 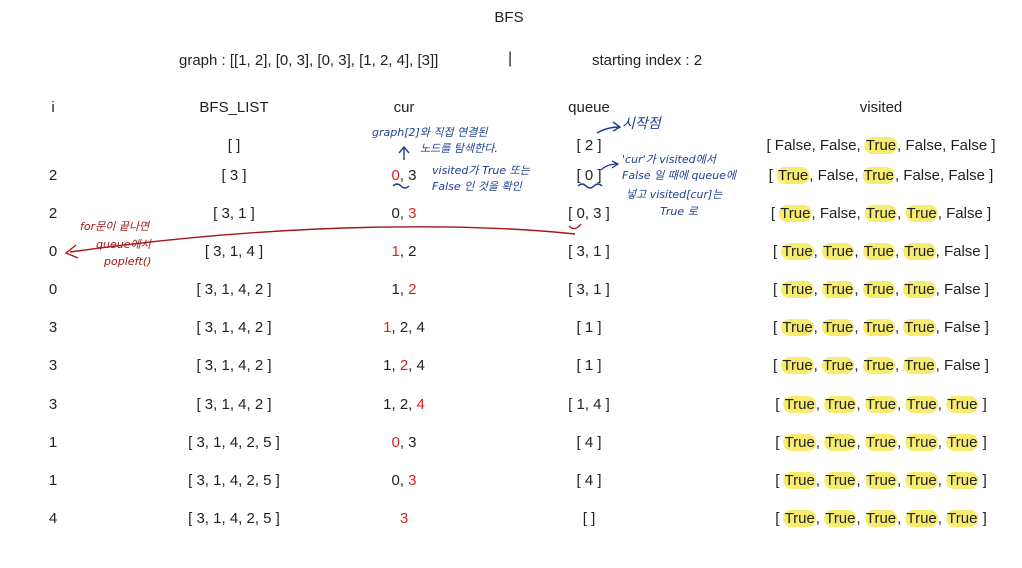 What do you see at coordinates (430, 132) in the screenshot?
I see `cur-note-1: graph[2]와 직접 연결된` at bounding box center [430, 132].